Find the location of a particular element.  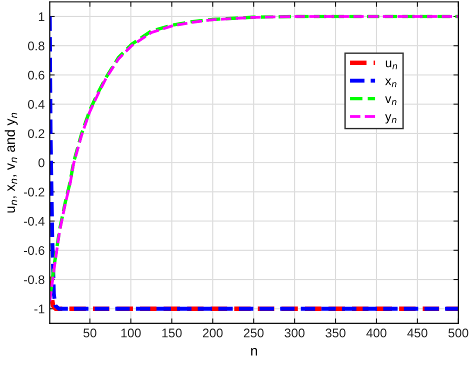

legend-label: u$_{n}$ is located at coordinates (392, 65).